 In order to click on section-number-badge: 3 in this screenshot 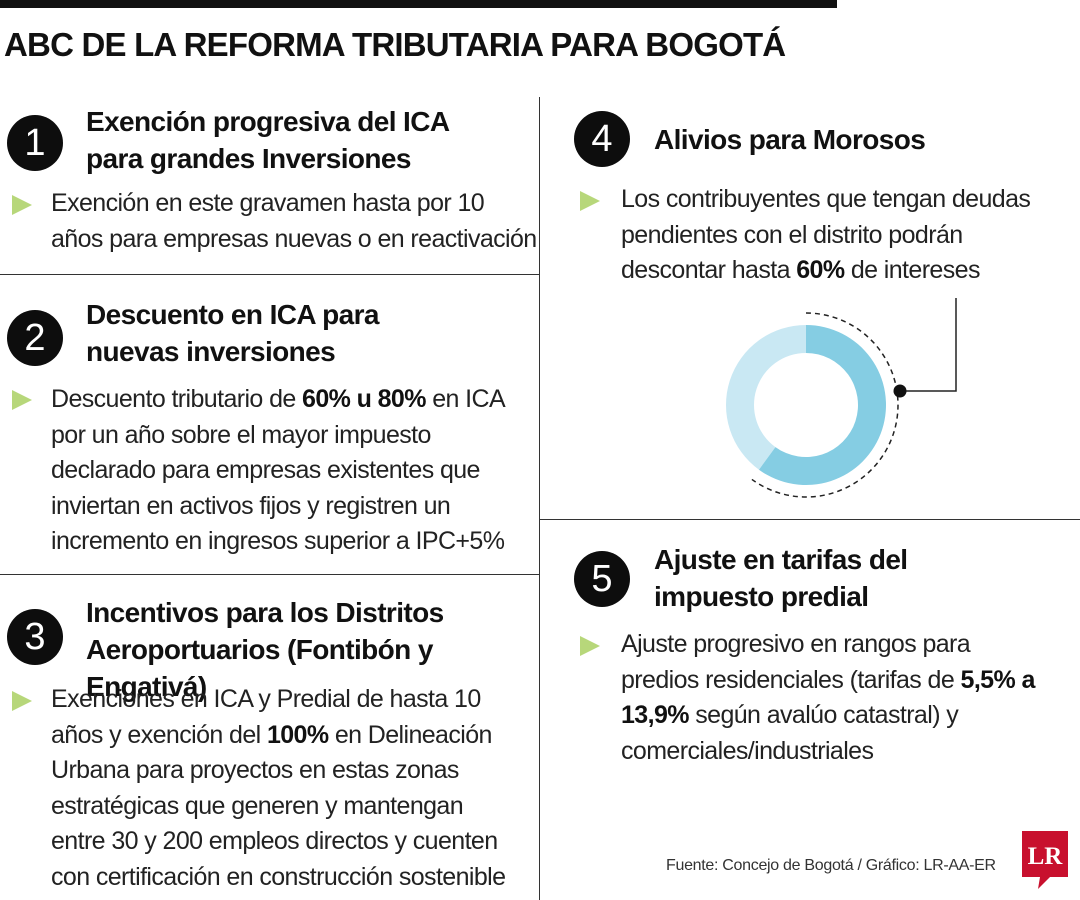, I will do `click(35, 637)`.